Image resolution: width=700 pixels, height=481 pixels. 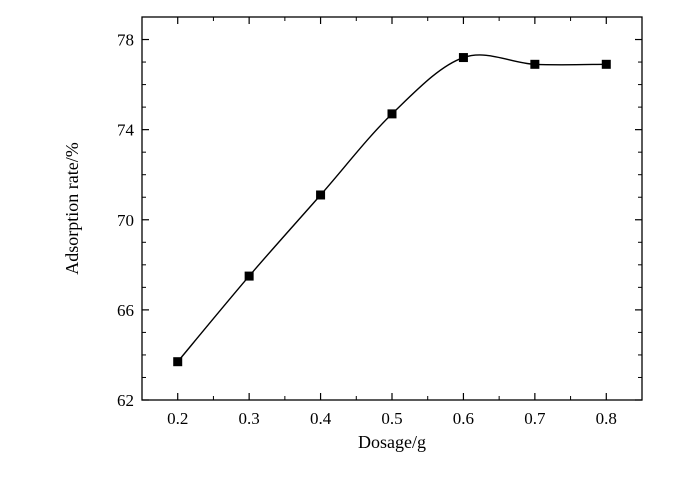 I want to click on y-tick-label: 62, so click(x=125, y=400).